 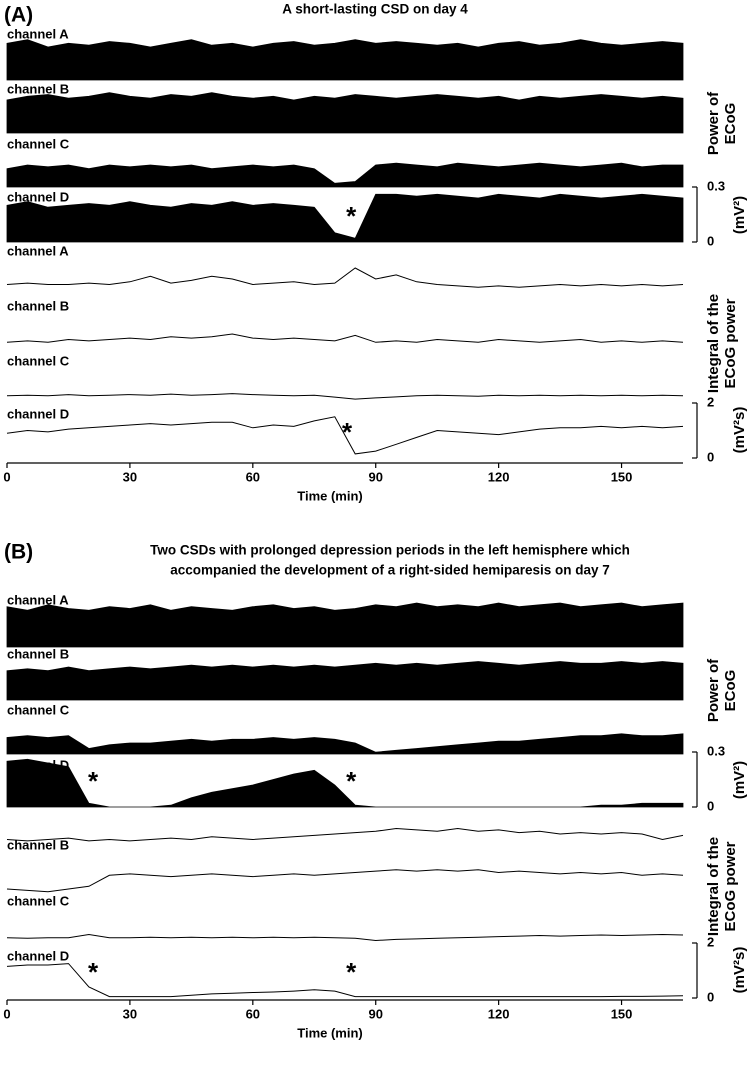 I want to click on chart-title: A short-lasting CSD on day 4, so click(x=375, y=9).